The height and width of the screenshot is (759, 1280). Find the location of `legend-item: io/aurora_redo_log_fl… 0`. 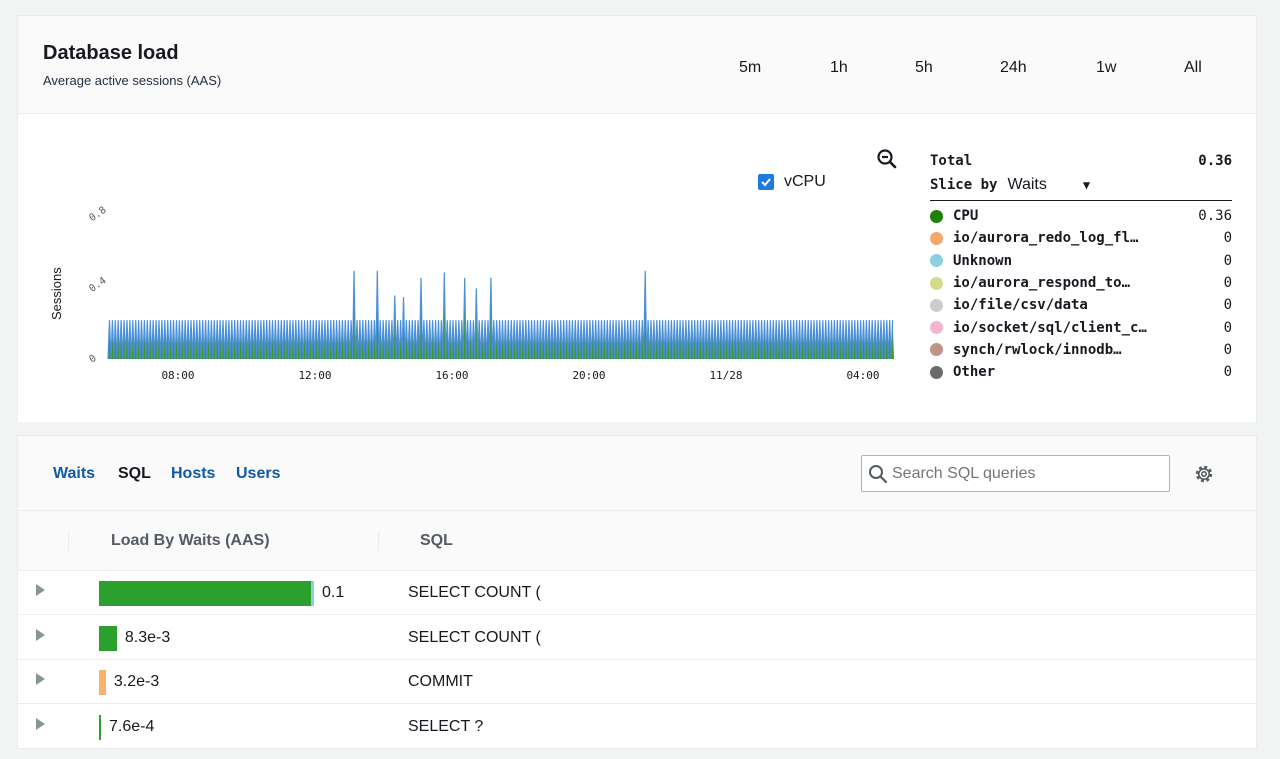

legend-item: io/aurora_redo_log_fl… 0 is located at coordinates (1081, 238).